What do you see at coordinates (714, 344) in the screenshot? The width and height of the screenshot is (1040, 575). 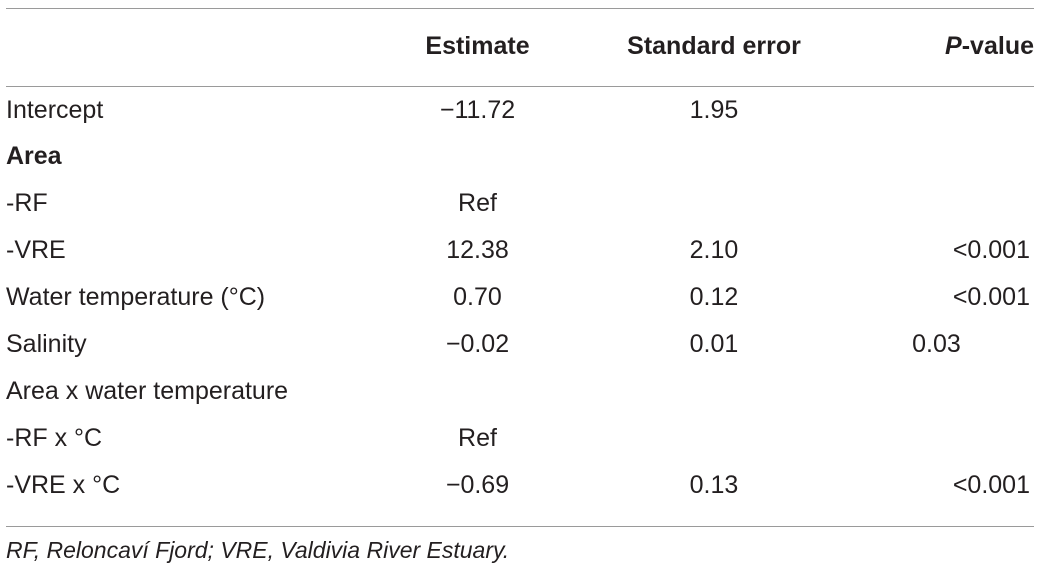 I see `standard-error-cell: 0.01` at bounding box center [714, 344].